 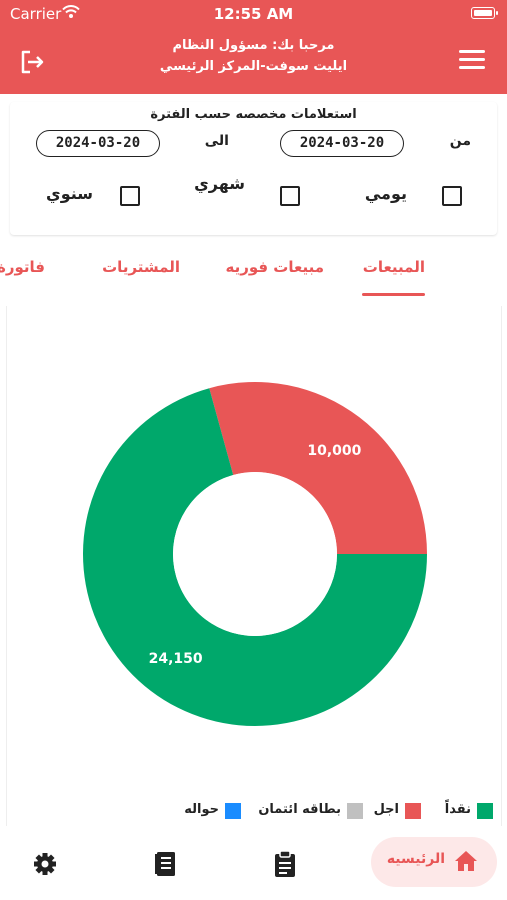 What do you see at coordinates (393, 294) in the screenshot?
I see `active-tab-indicator` at bounding box center [393, 294].